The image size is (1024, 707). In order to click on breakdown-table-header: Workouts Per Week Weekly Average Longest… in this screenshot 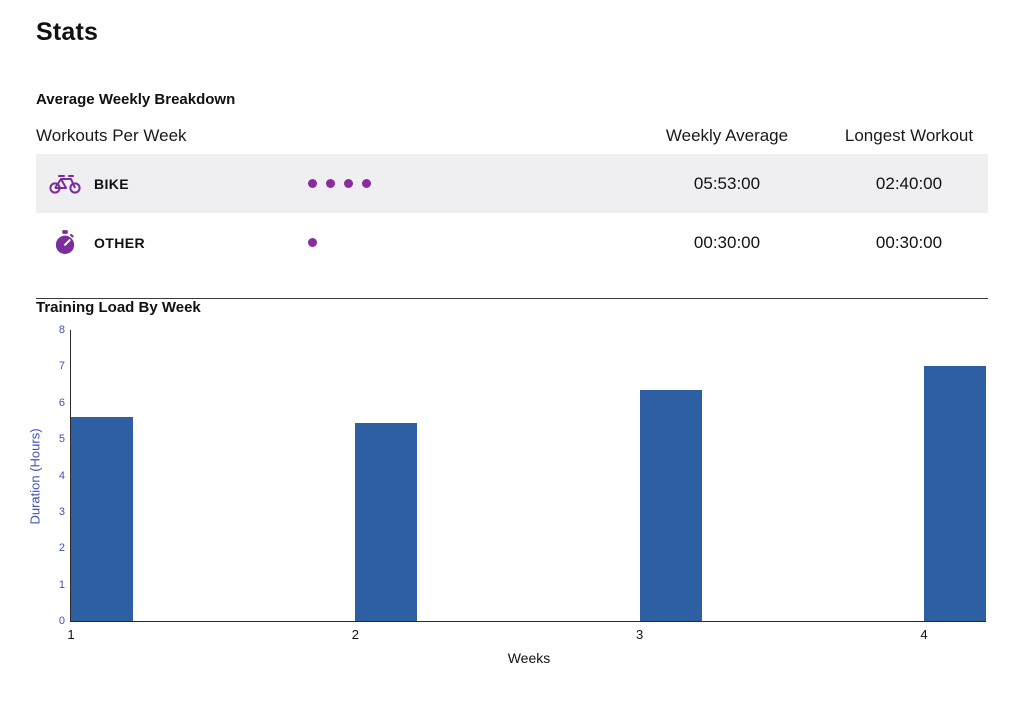, I will do `click(512, 136)`.